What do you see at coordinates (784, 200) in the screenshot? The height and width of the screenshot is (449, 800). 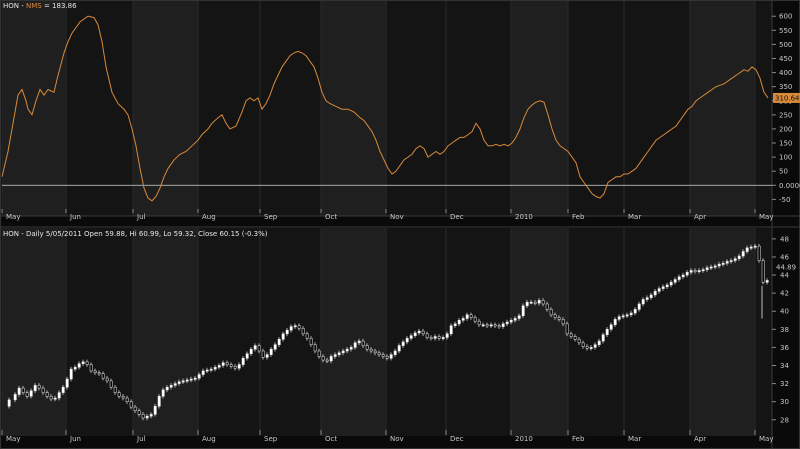 I see `nms-y-tick-label: -50` at bounding box center [784, 200].